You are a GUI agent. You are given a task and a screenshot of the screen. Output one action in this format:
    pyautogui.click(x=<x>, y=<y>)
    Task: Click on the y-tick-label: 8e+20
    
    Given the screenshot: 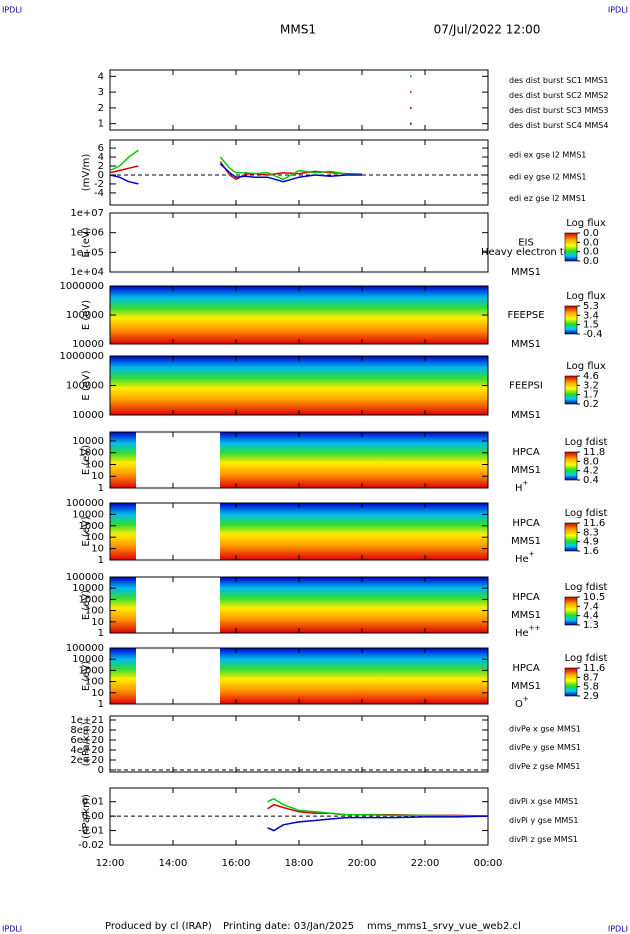 What is the action you would take?
    pyautogui.click(x=87, y=730)
    